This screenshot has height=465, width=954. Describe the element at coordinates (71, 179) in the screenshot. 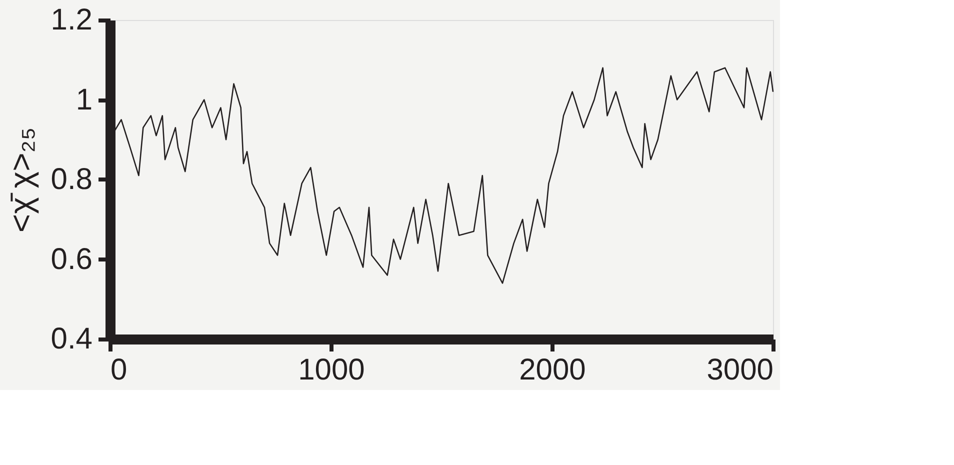

I see `y-tick-label: 0.8` at that location.